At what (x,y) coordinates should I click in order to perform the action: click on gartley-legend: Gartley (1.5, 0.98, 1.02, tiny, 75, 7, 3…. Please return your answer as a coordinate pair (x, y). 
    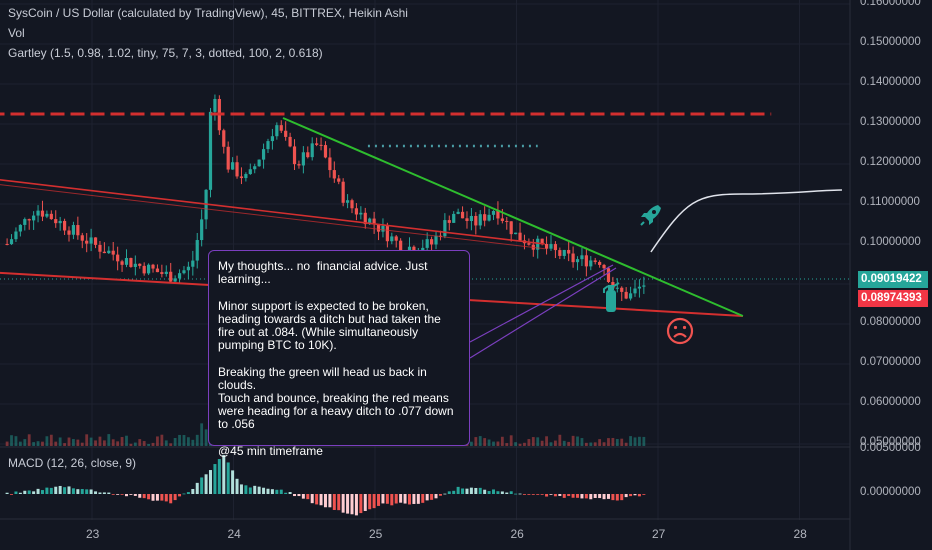
    Looking at the image, I should click on (165, 53).